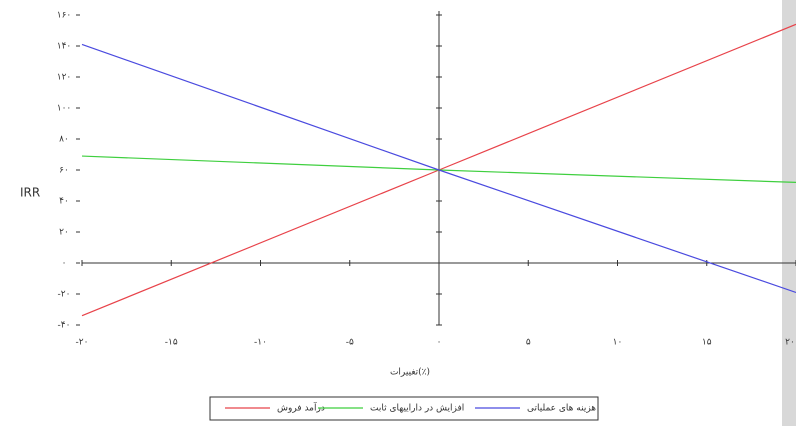 The height and width of the screenshot is (426, 796). What do you see at coordinates (64, 171) in the screenshot?
I see `y-tick-label: ۶۰` at bounding box center [64, 171].